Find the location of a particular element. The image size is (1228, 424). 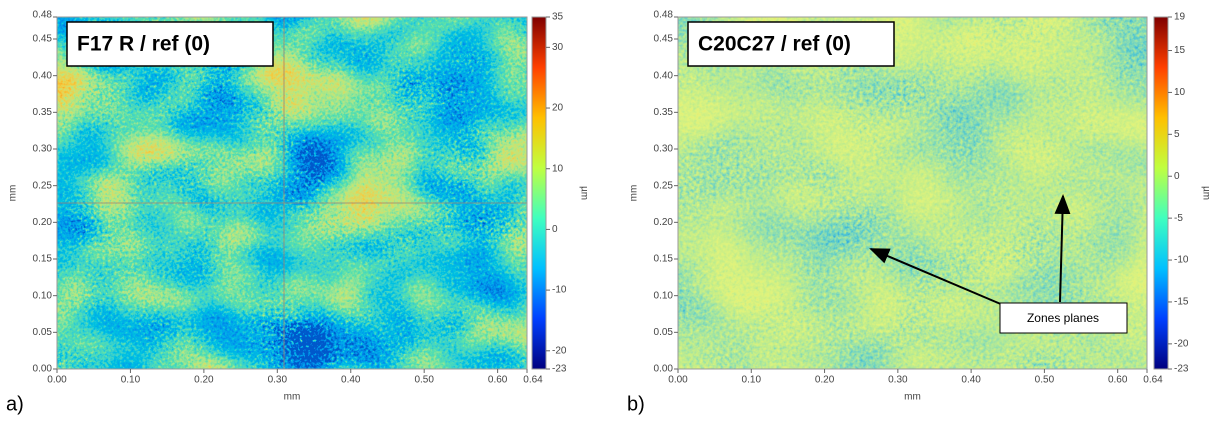

colorbar-tick-label: 35 is located at coordinates (558, 17).